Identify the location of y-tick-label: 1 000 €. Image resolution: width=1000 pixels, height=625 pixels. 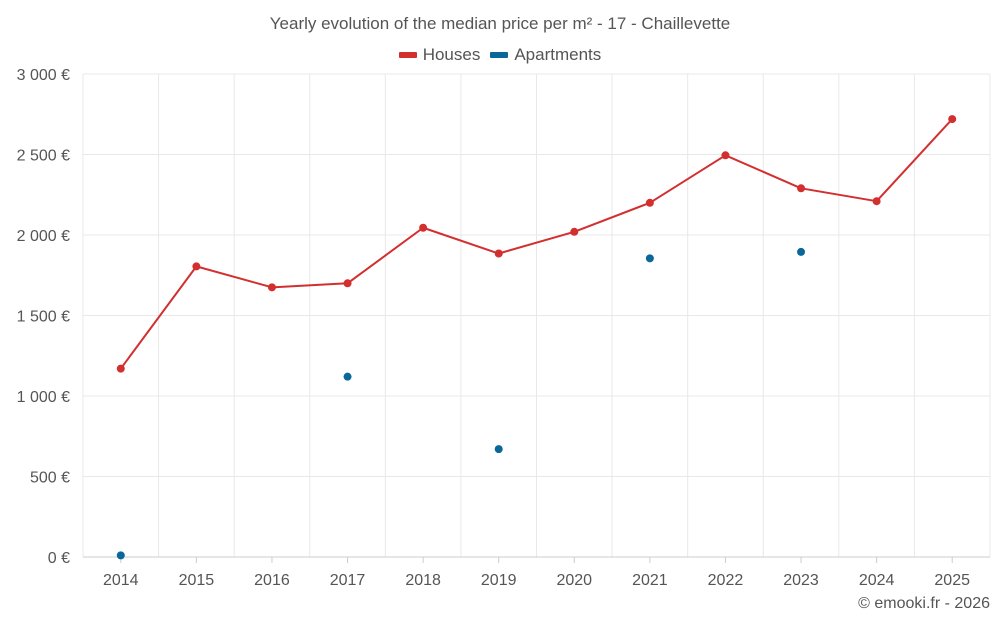
(43, 397).